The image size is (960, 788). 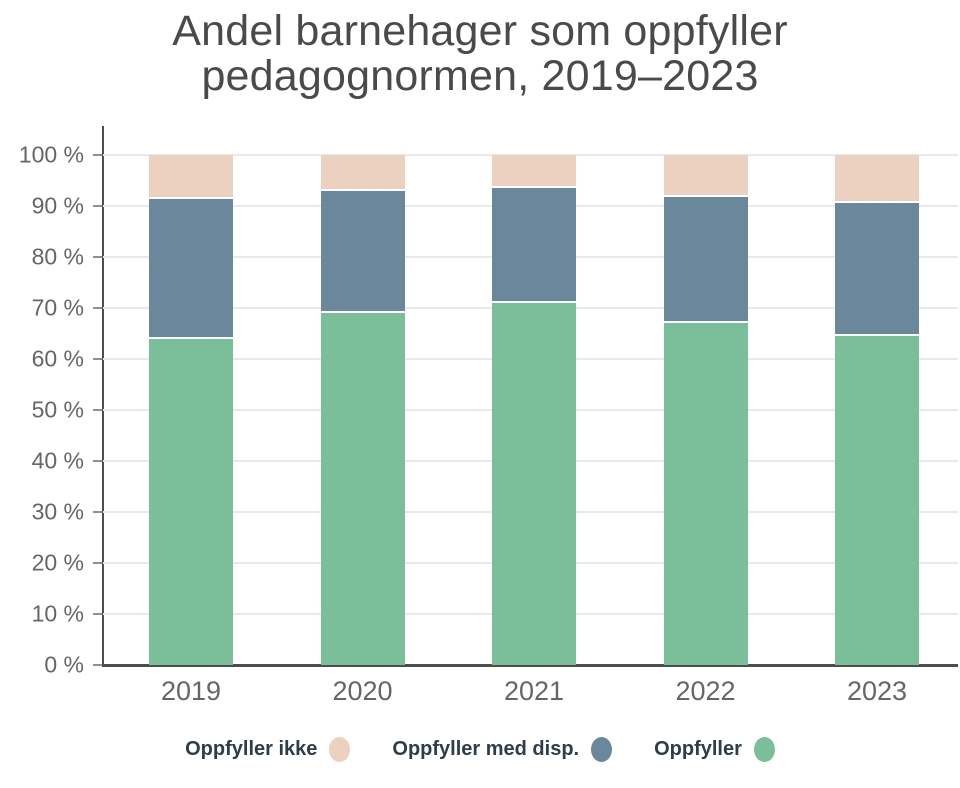 I want to click on x-axis-label-2020: 2020, so click(x=362, y=691).